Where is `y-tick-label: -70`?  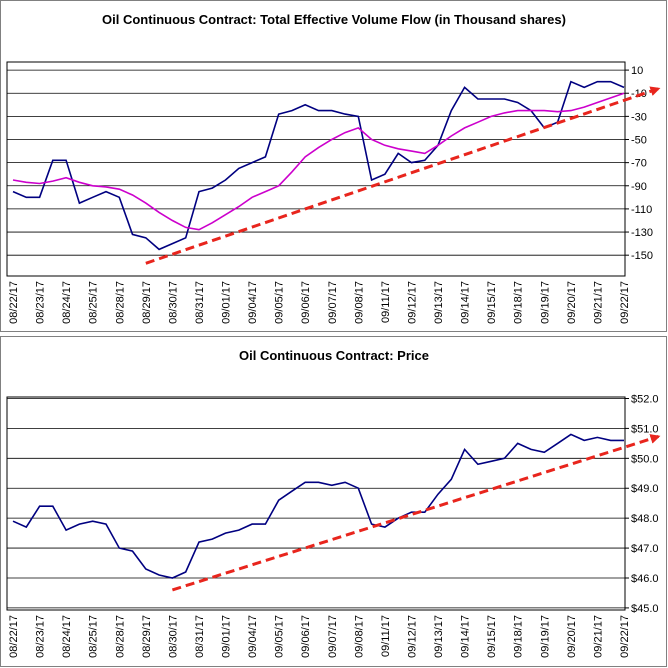
y-tick-label: -70 is located at coordinates (639, 164).